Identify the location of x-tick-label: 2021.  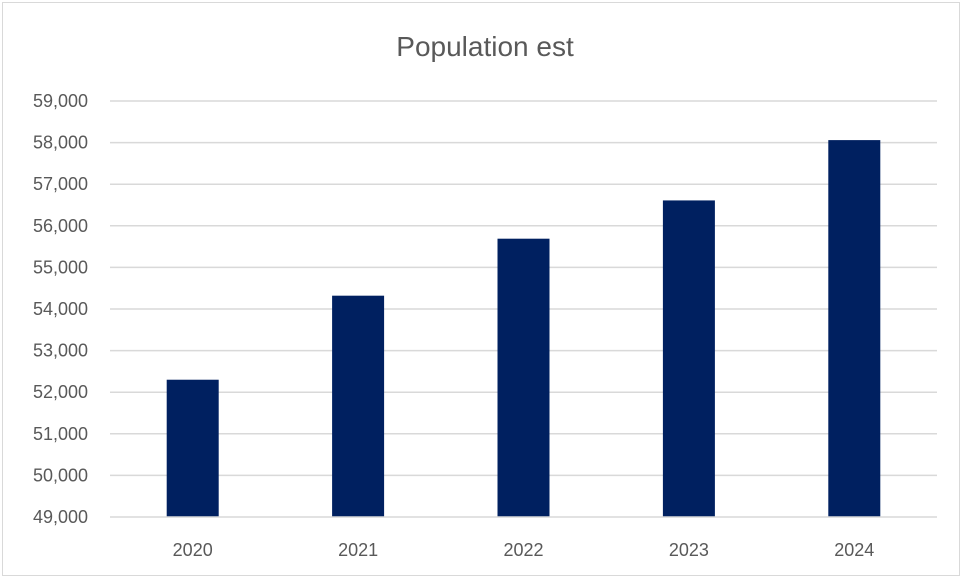
(358, 550).